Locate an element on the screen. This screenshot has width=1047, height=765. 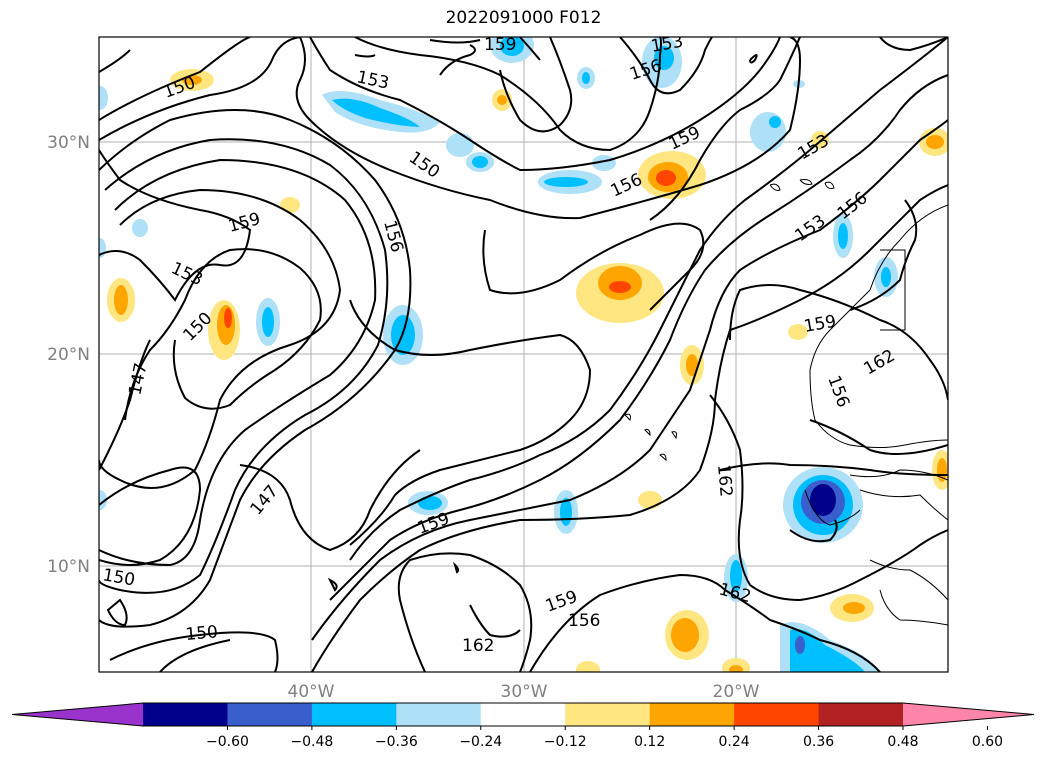
contour-label: 159 is located at coordinates (500, 45).